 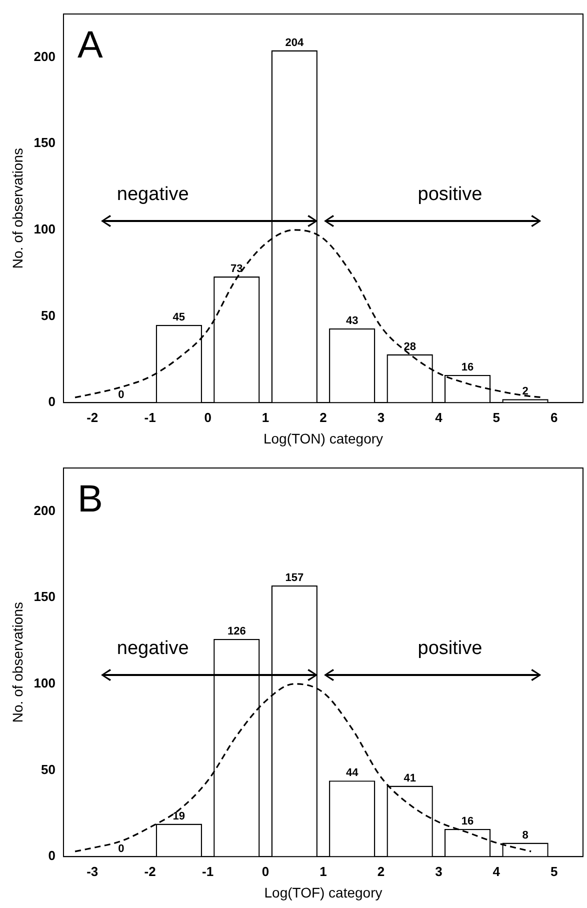 I want to click on data-label: 8, so click(x=525, y=835).